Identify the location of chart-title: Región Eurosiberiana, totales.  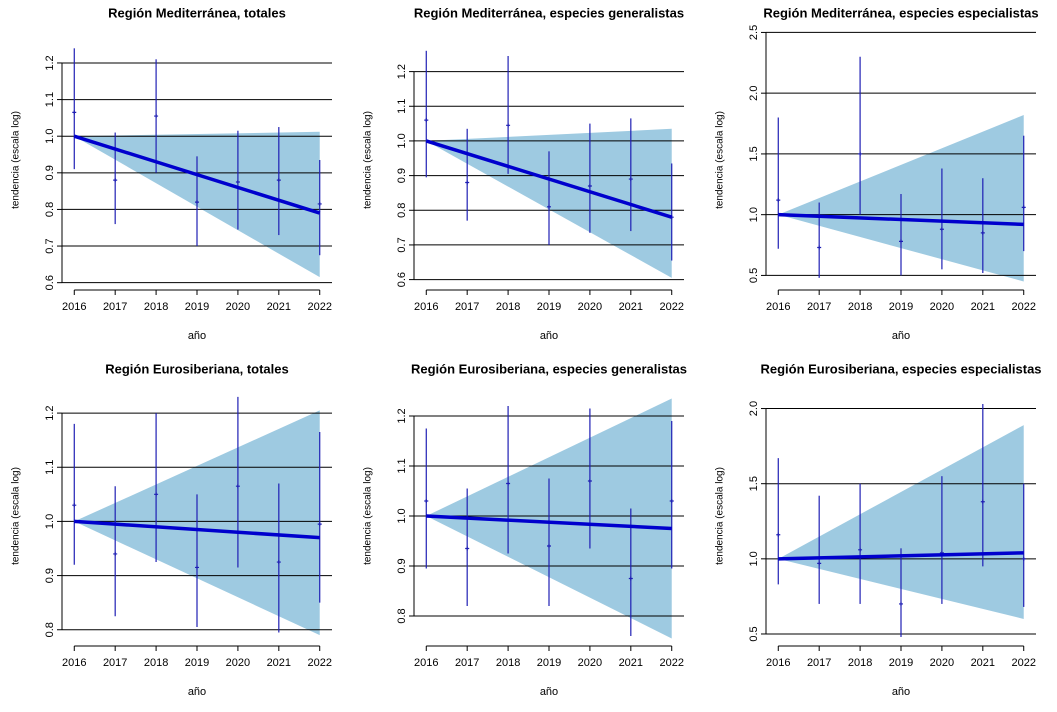
(197, 368).